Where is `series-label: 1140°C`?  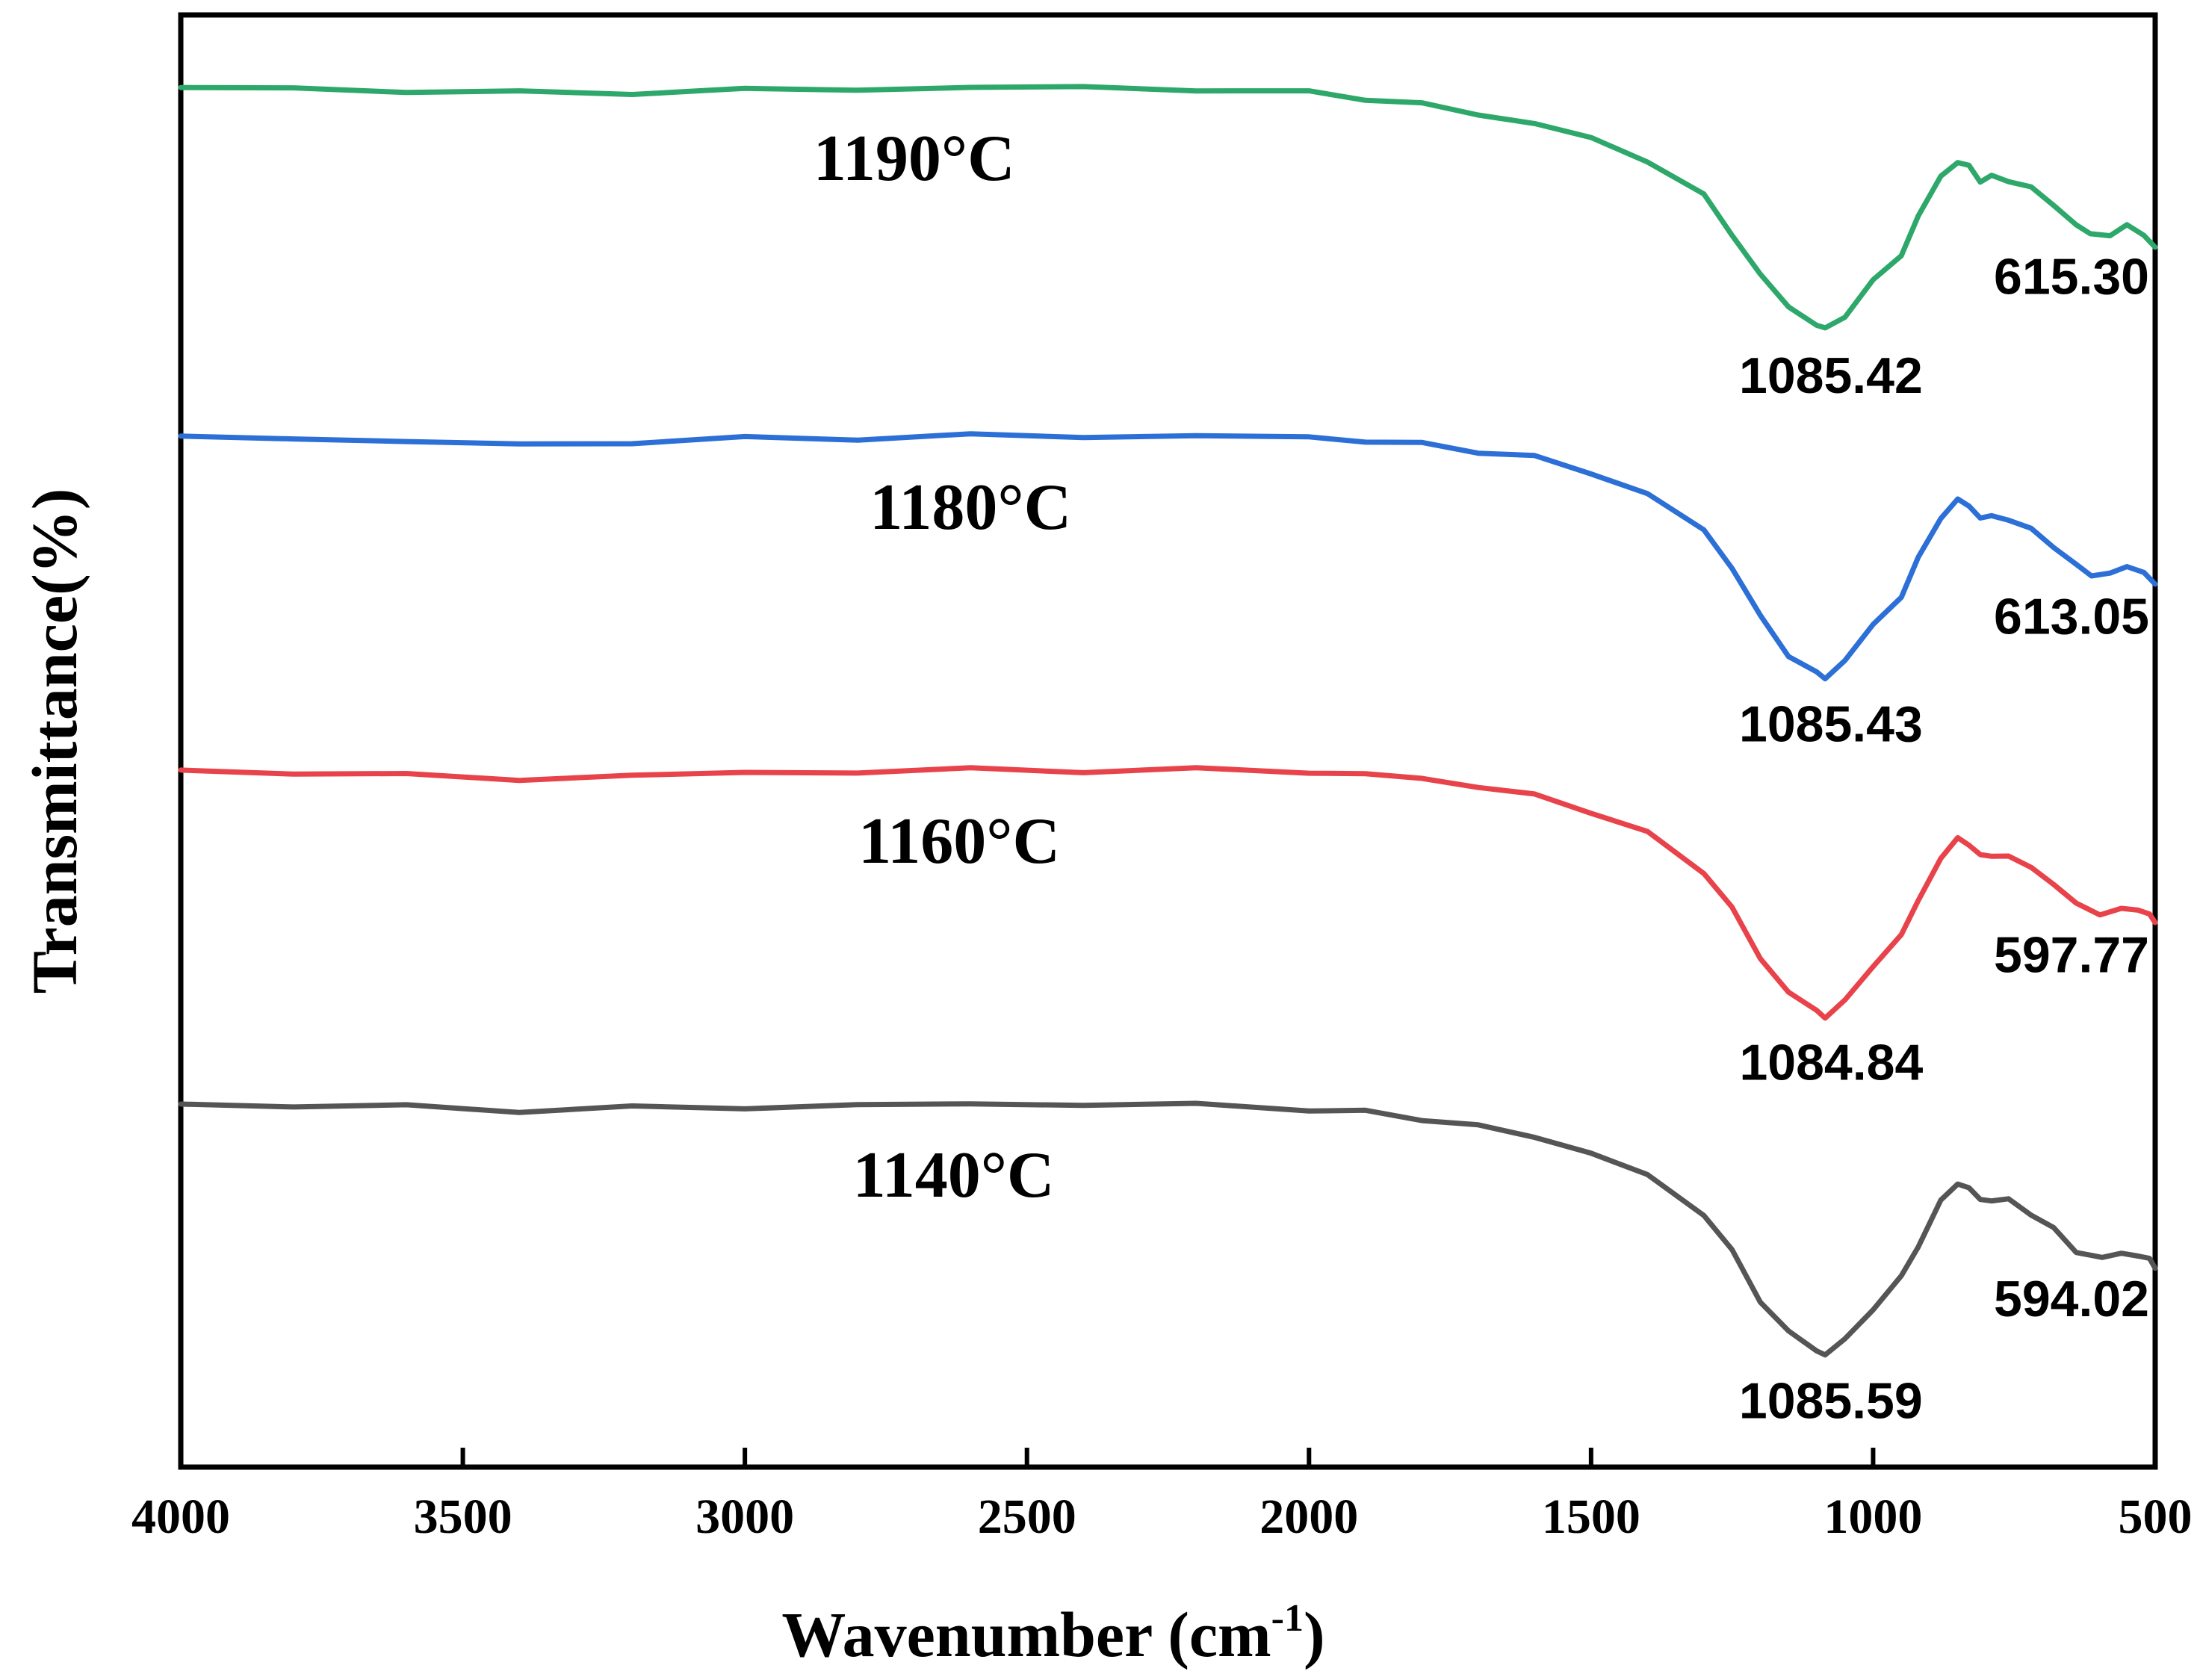 series-label: 1140°C is located at coordinates (954, 1175).